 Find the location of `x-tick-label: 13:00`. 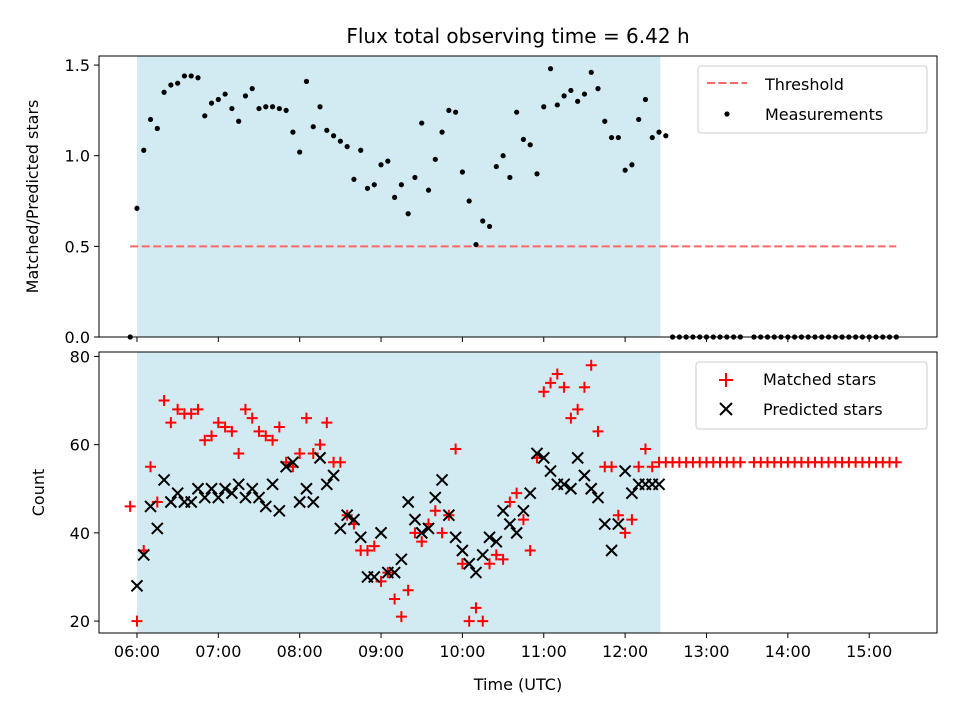

x-tick-label: 13:00 is located at coordinates (706, 651).